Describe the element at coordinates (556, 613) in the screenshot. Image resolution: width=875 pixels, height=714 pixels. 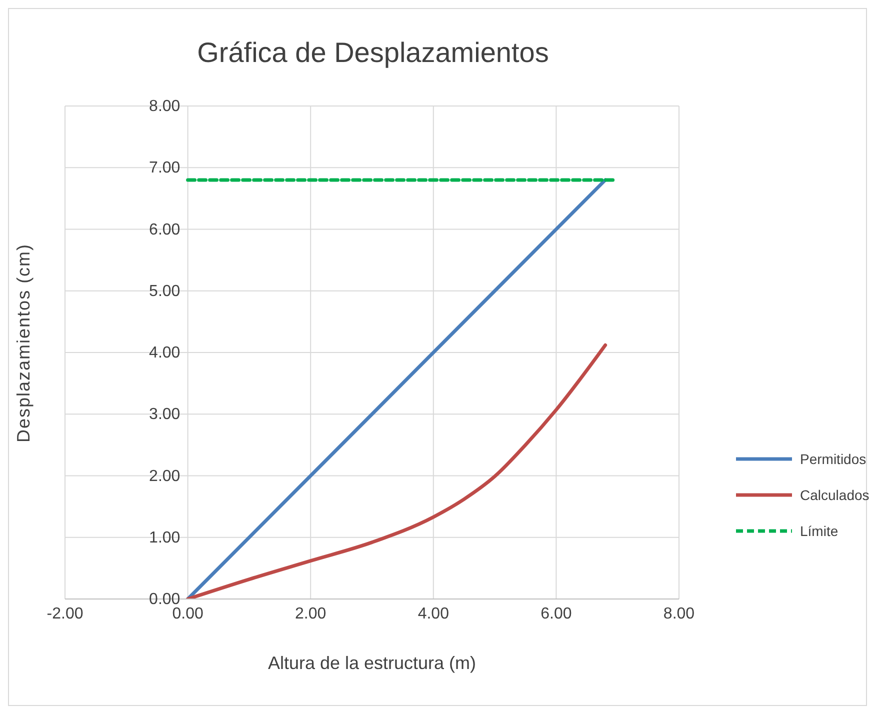
I see `x-tick-label: 6.00` at that location.